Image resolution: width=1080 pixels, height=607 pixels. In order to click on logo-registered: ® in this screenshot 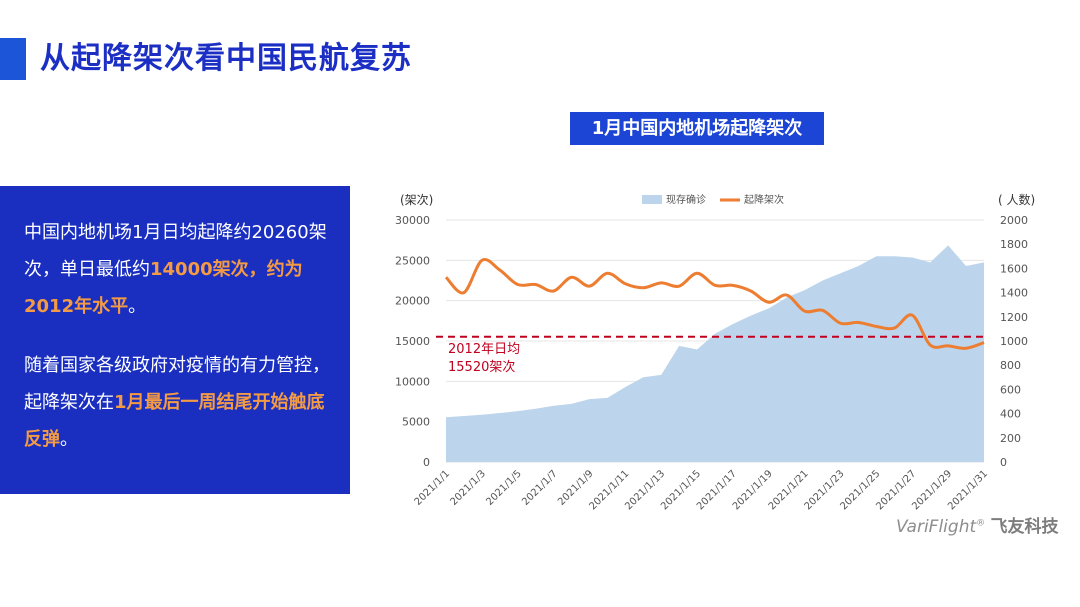, I will do `click(981, 523)`.